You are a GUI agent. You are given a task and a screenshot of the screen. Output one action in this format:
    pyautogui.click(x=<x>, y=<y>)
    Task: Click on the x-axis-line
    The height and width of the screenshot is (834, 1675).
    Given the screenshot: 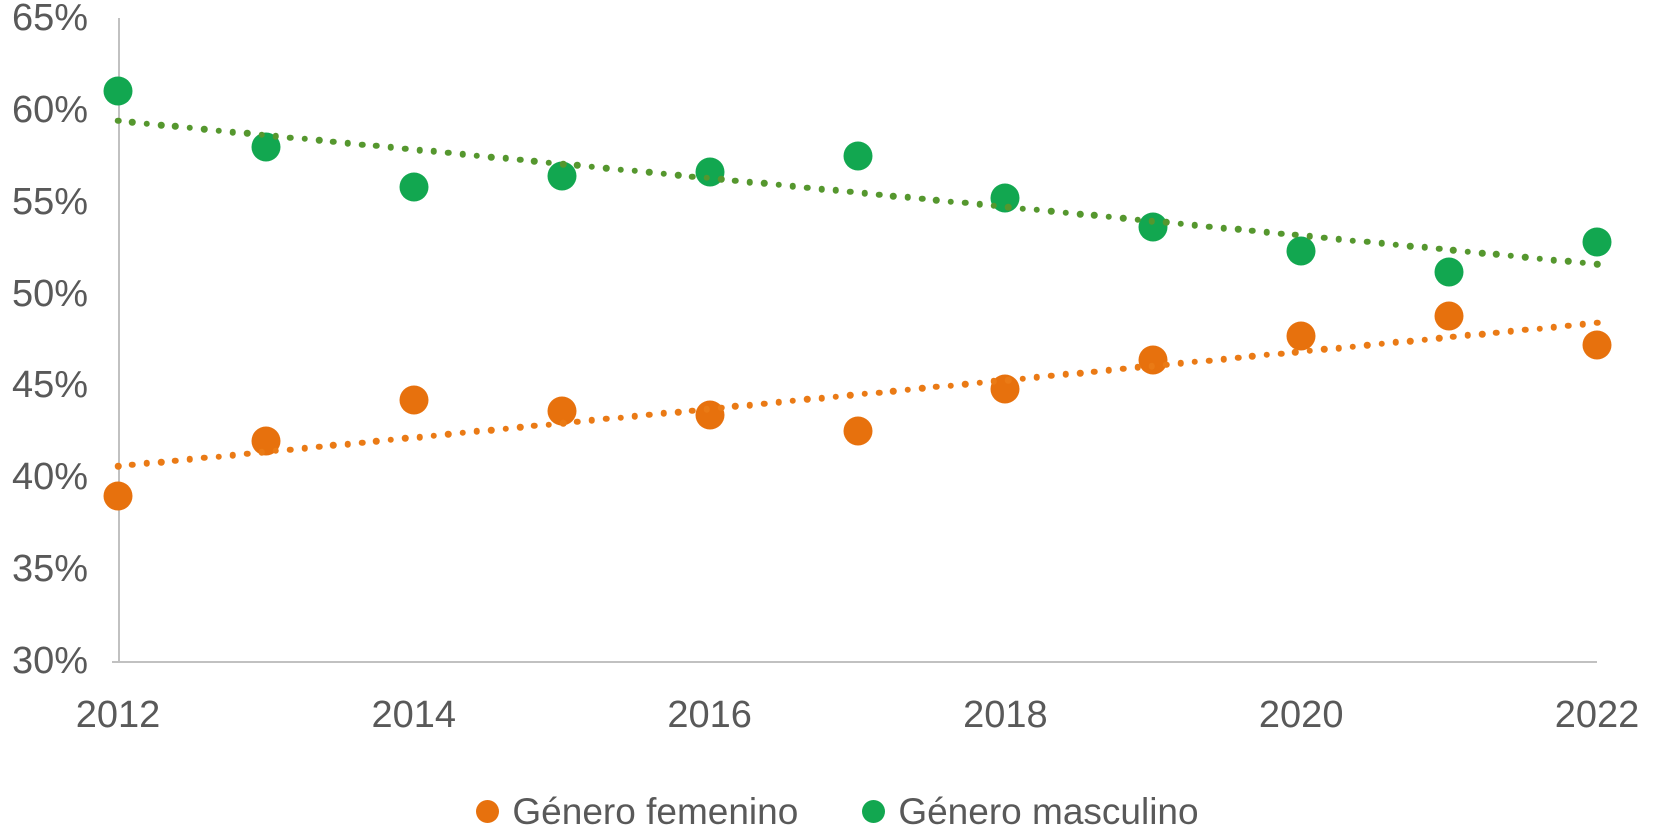 What is the action you would take?
    pyautogui.click(x=854, y=662)
    